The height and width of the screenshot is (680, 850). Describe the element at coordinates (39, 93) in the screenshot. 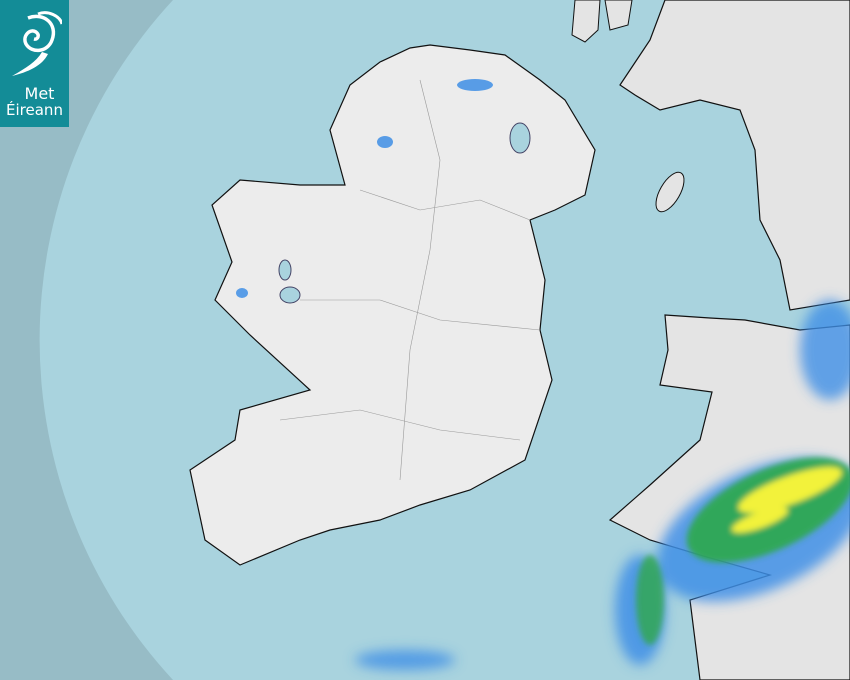

I see `logo-text-met: Met` at that location.